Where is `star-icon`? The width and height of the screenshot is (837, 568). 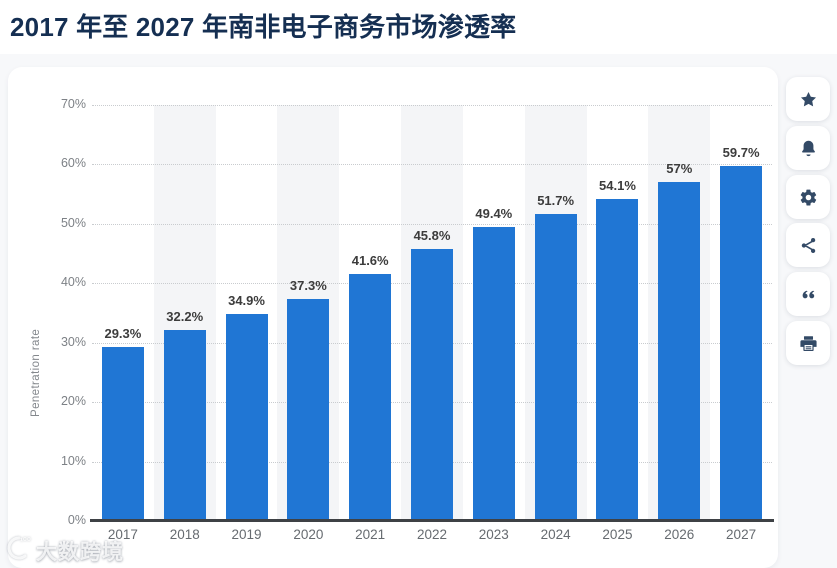
star-icon is located at coordinates (808, 99).